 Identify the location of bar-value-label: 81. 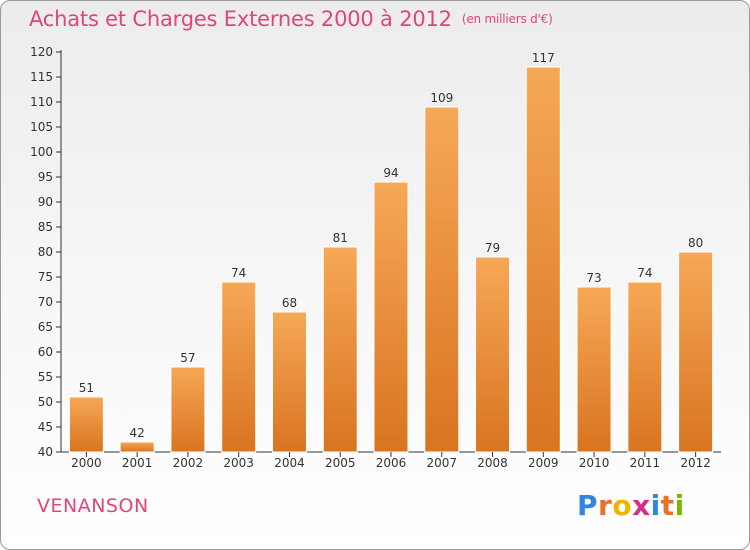
(340, 238).